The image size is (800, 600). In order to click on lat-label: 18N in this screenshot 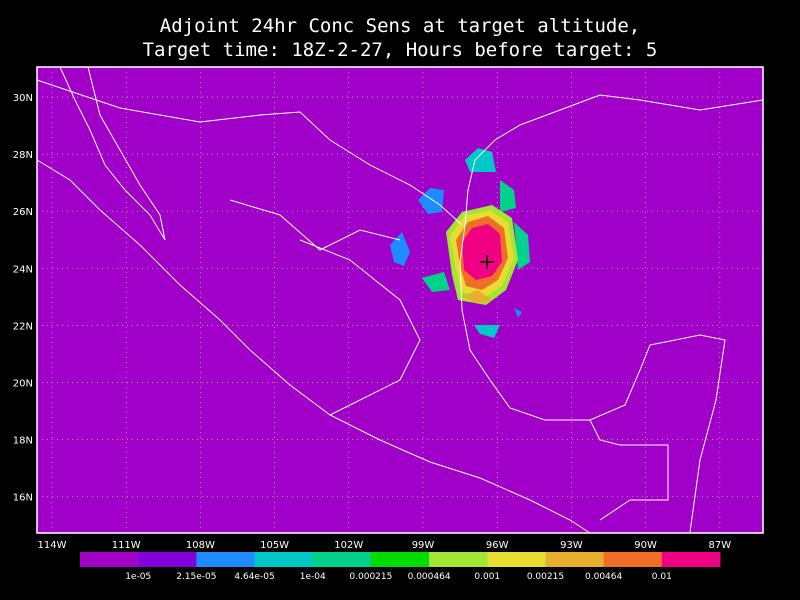, I will do `click(23, 441)`.